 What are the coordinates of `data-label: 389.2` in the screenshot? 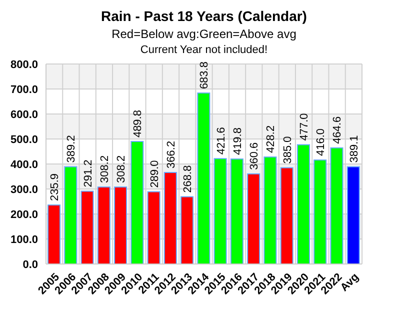 It's located at (72, 149).